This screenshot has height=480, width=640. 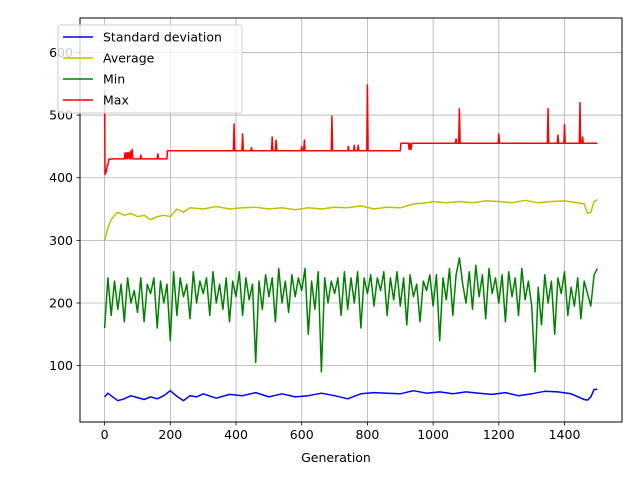 I want to click on legend-box, so click(x=150, y=69).